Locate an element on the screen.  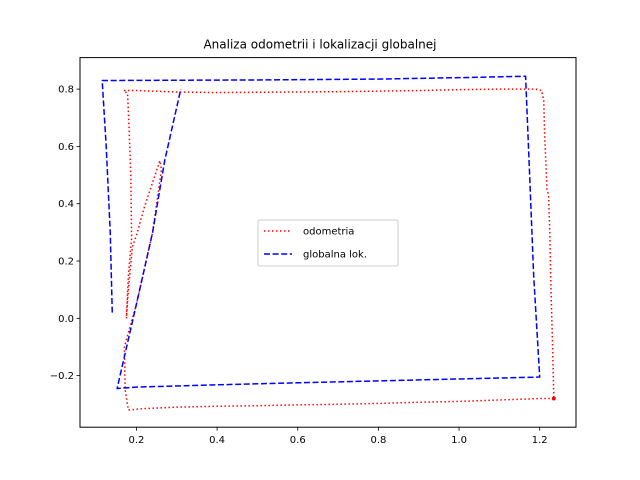
legend-label-globalna-lok: globalna lok. is located at coordinates (335, 255).